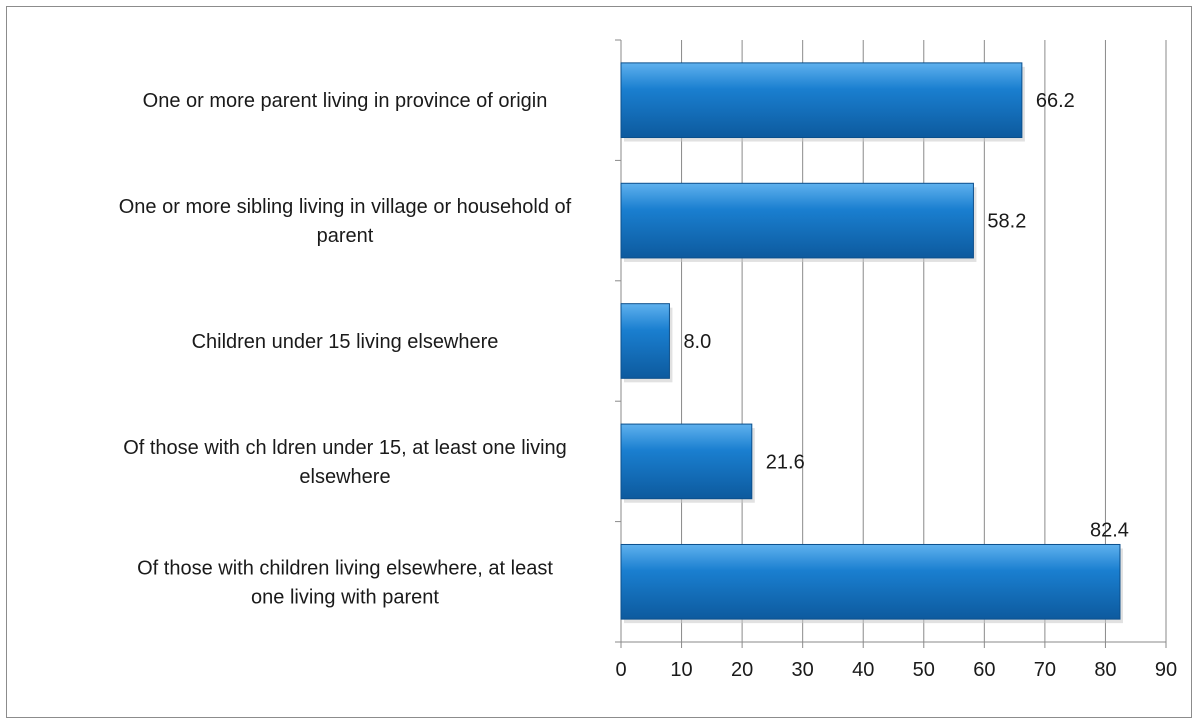  What do you see at coordinates (1055, 101) in the screenshot?
I see `data-label: 66.2` at bounding box center [1055, 101].